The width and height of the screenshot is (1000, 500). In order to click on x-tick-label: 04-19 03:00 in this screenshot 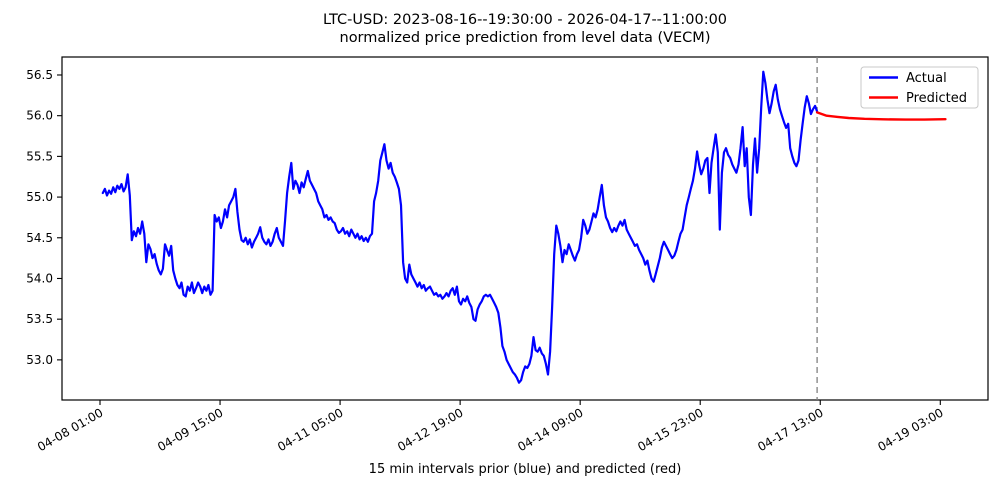, I will do `click(910, 429)`.